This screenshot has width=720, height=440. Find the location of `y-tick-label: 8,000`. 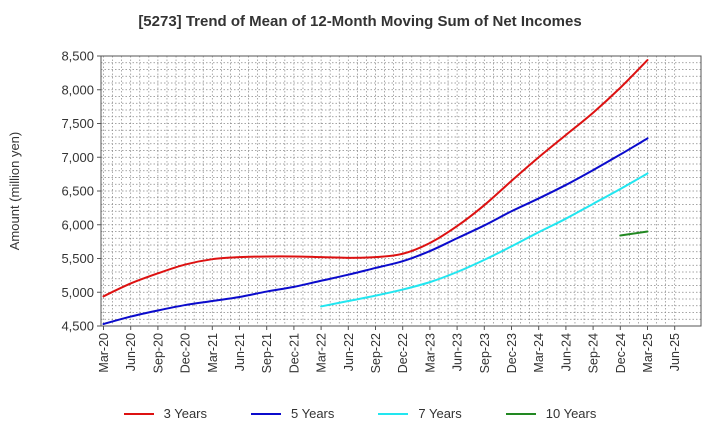

y-tick-label: 8,000 is located at coordinates (77, 89).